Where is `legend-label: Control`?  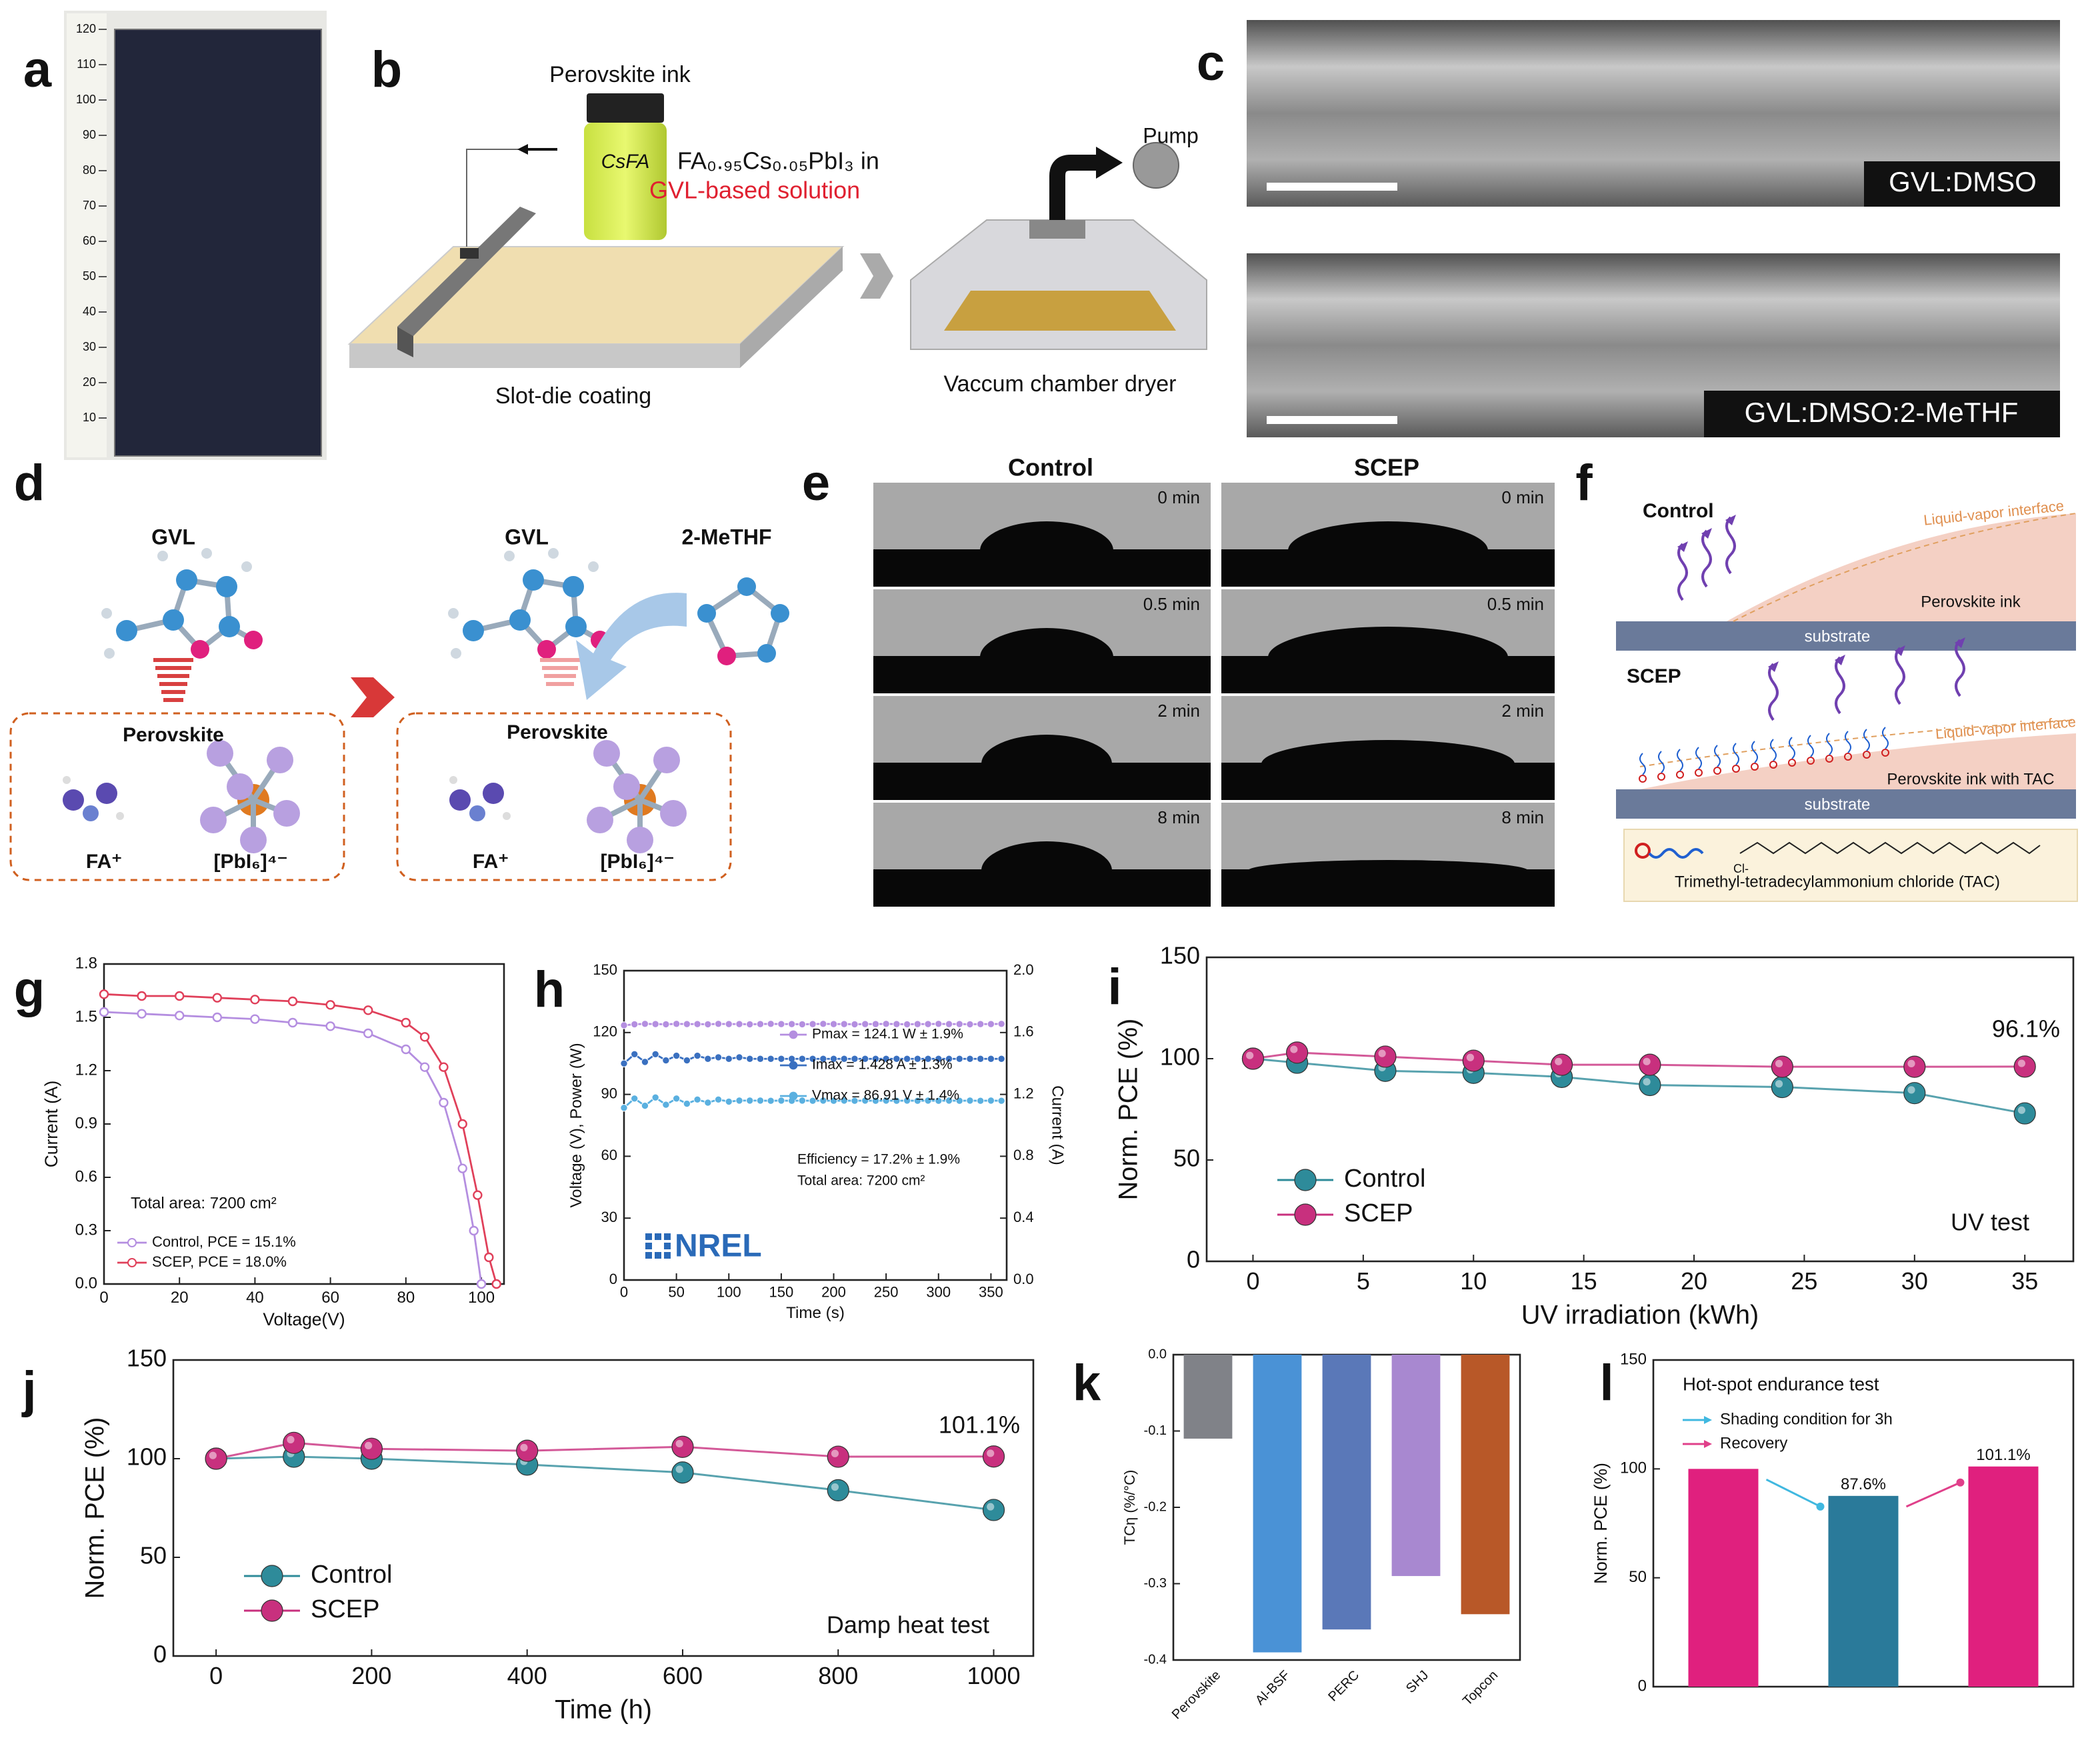 legend-label: Control is located at coordinates (1385, 1179).